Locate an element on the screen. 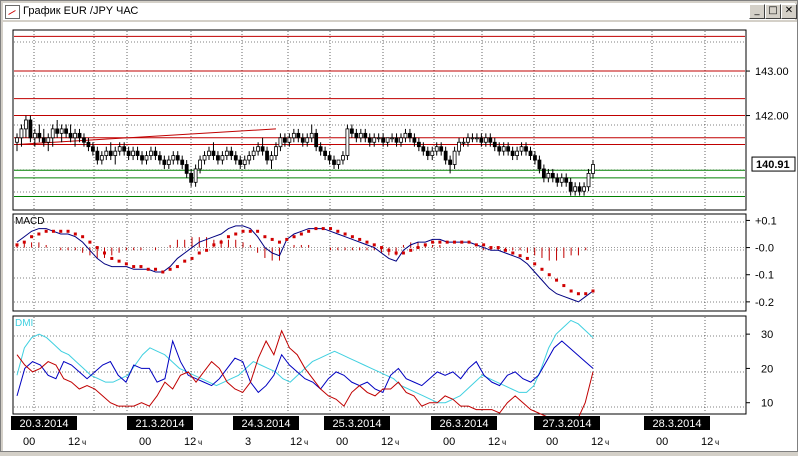 This screenshot has width=798, height=456. date-label: 25.3.2014 is located at coordinates (357, 424).